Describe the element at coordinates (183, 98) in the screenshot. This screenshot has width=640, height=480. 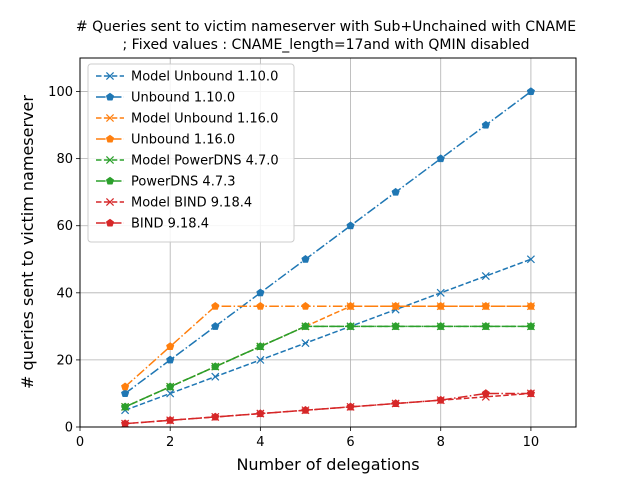
I see `legend-label: Unbound 1.10.0` at that location.